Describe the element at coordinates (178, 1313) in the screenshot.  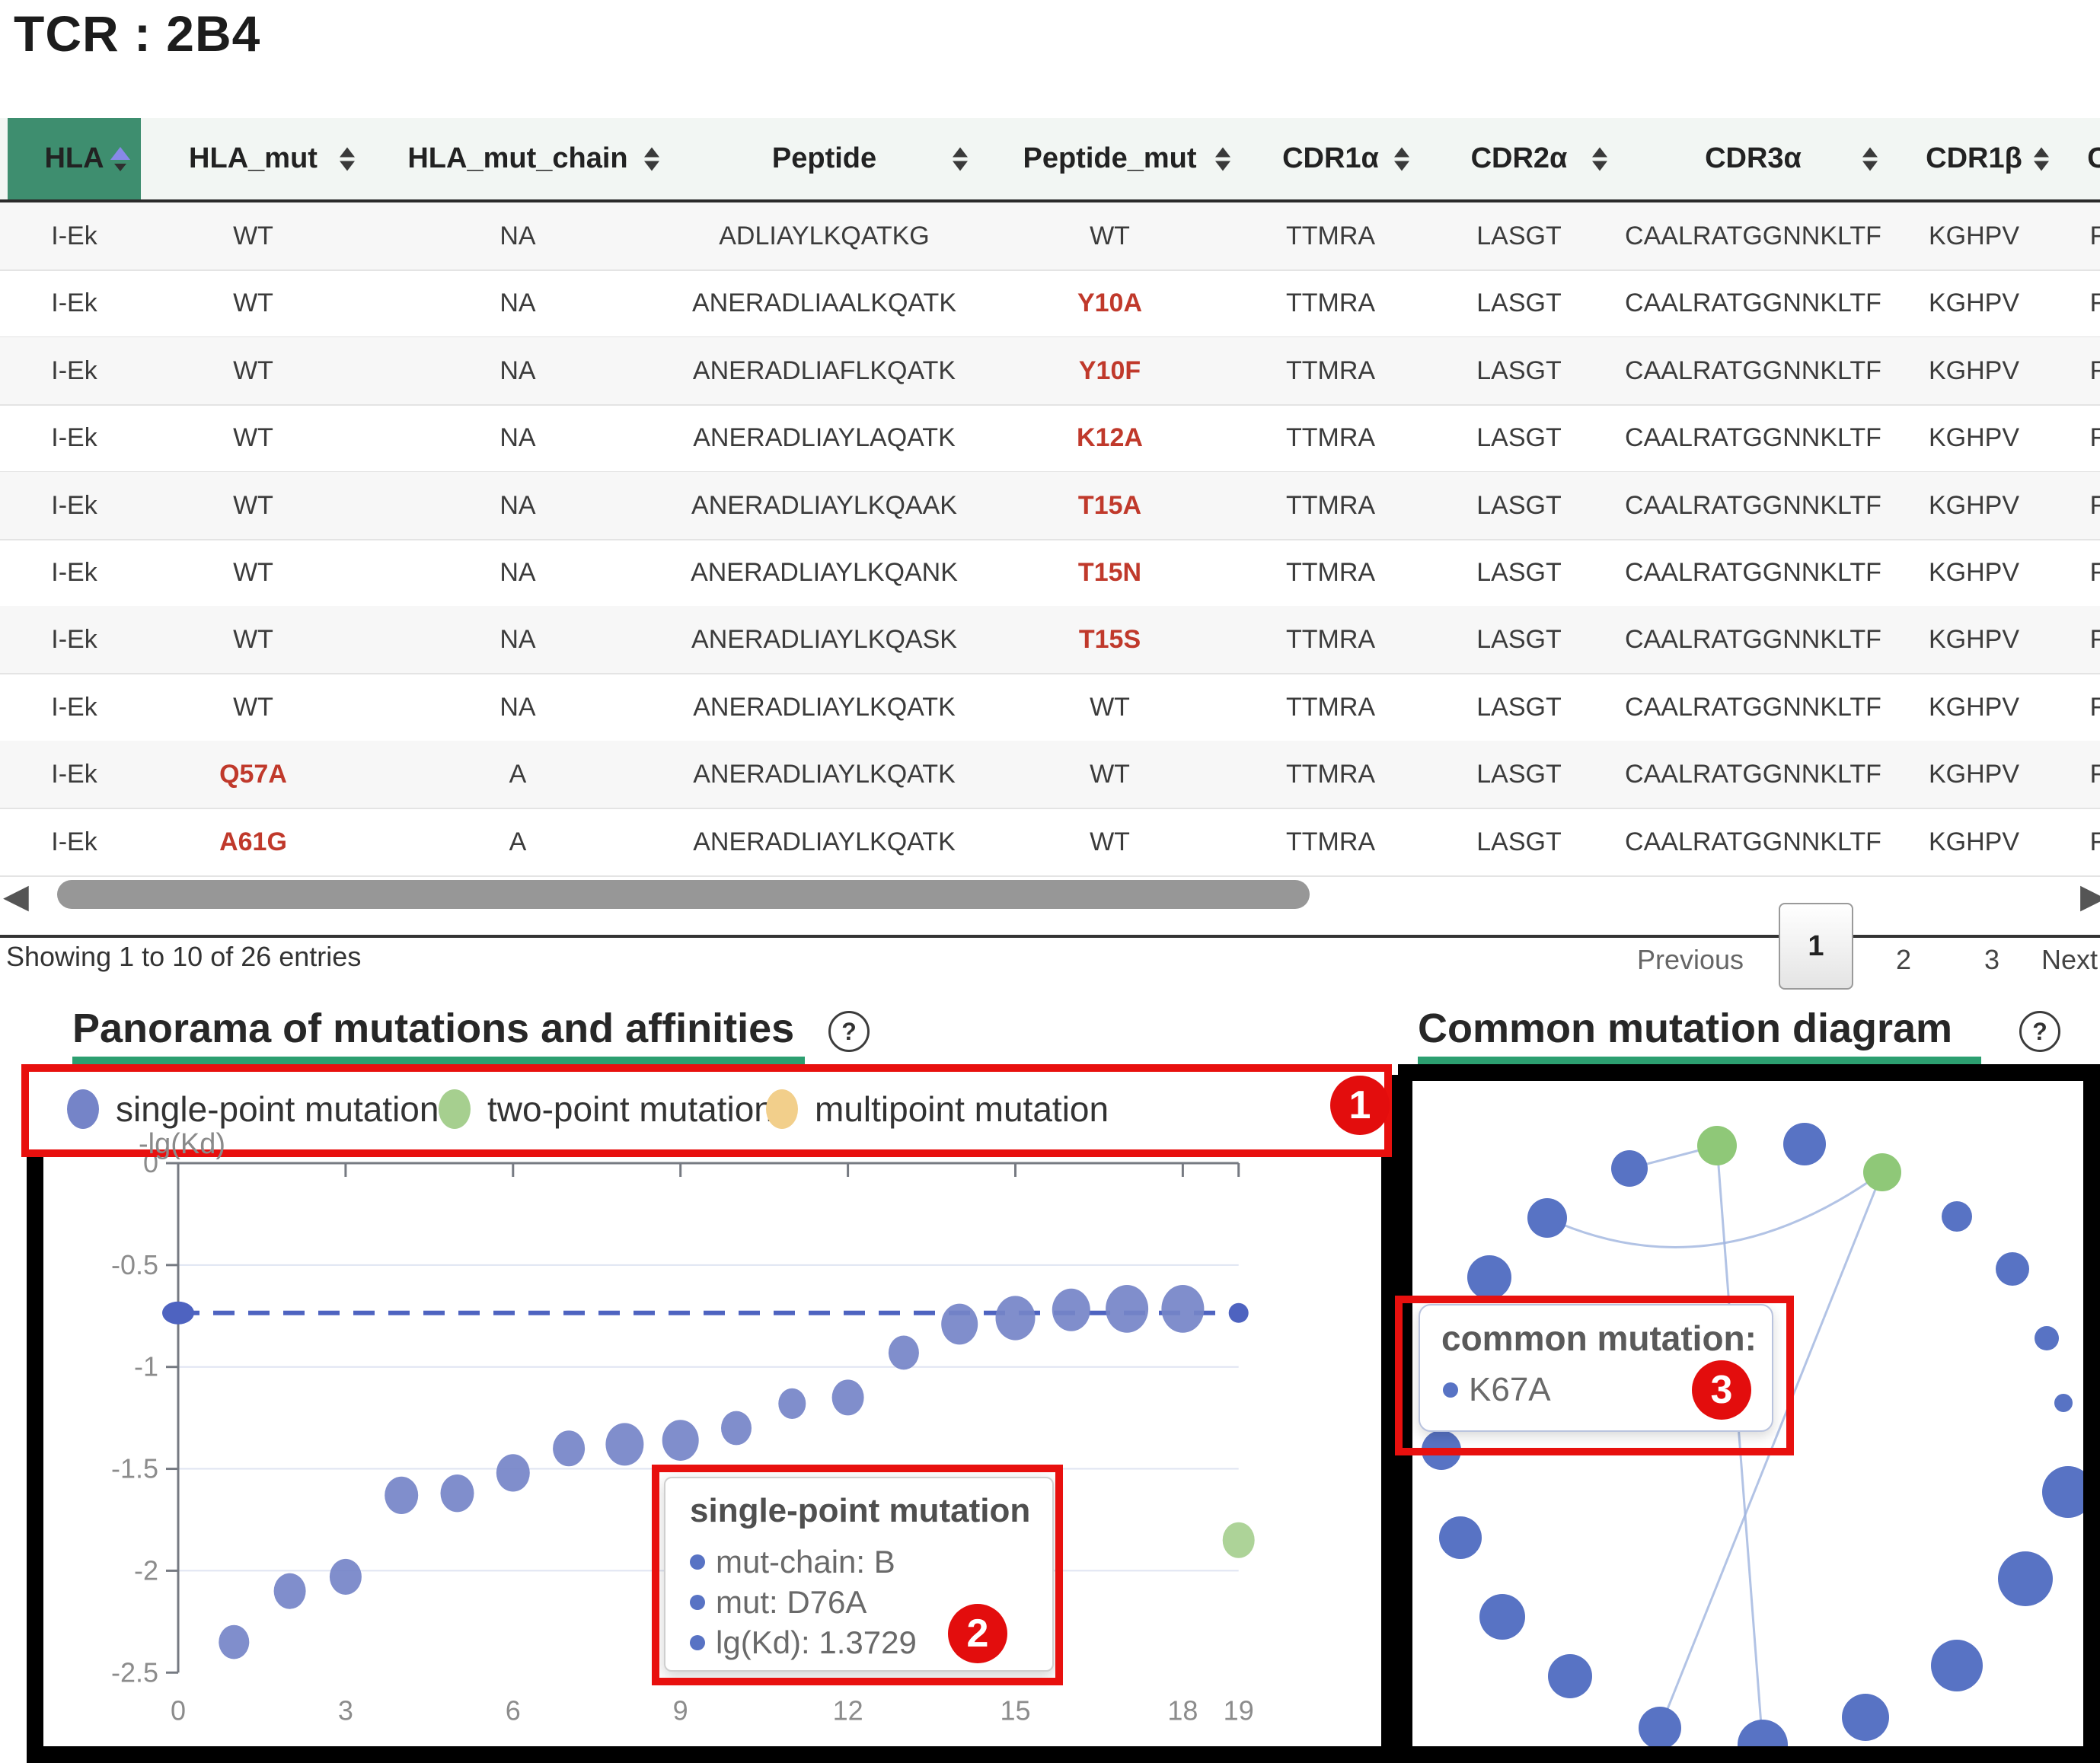
I see `baseline-start-dot` at that location.